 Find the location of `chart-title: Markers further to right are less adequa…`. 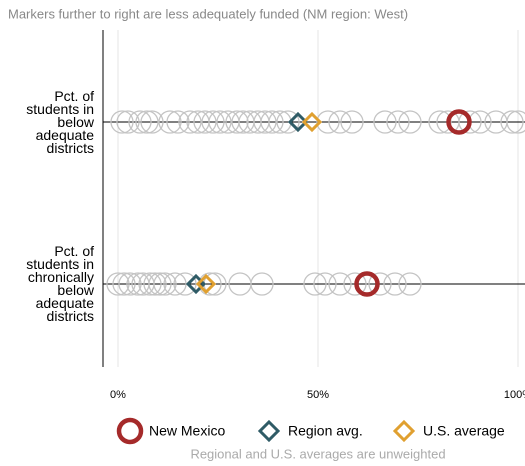

chart-title: Markers further to right are less adequa… is located at coordinates (208, 13).